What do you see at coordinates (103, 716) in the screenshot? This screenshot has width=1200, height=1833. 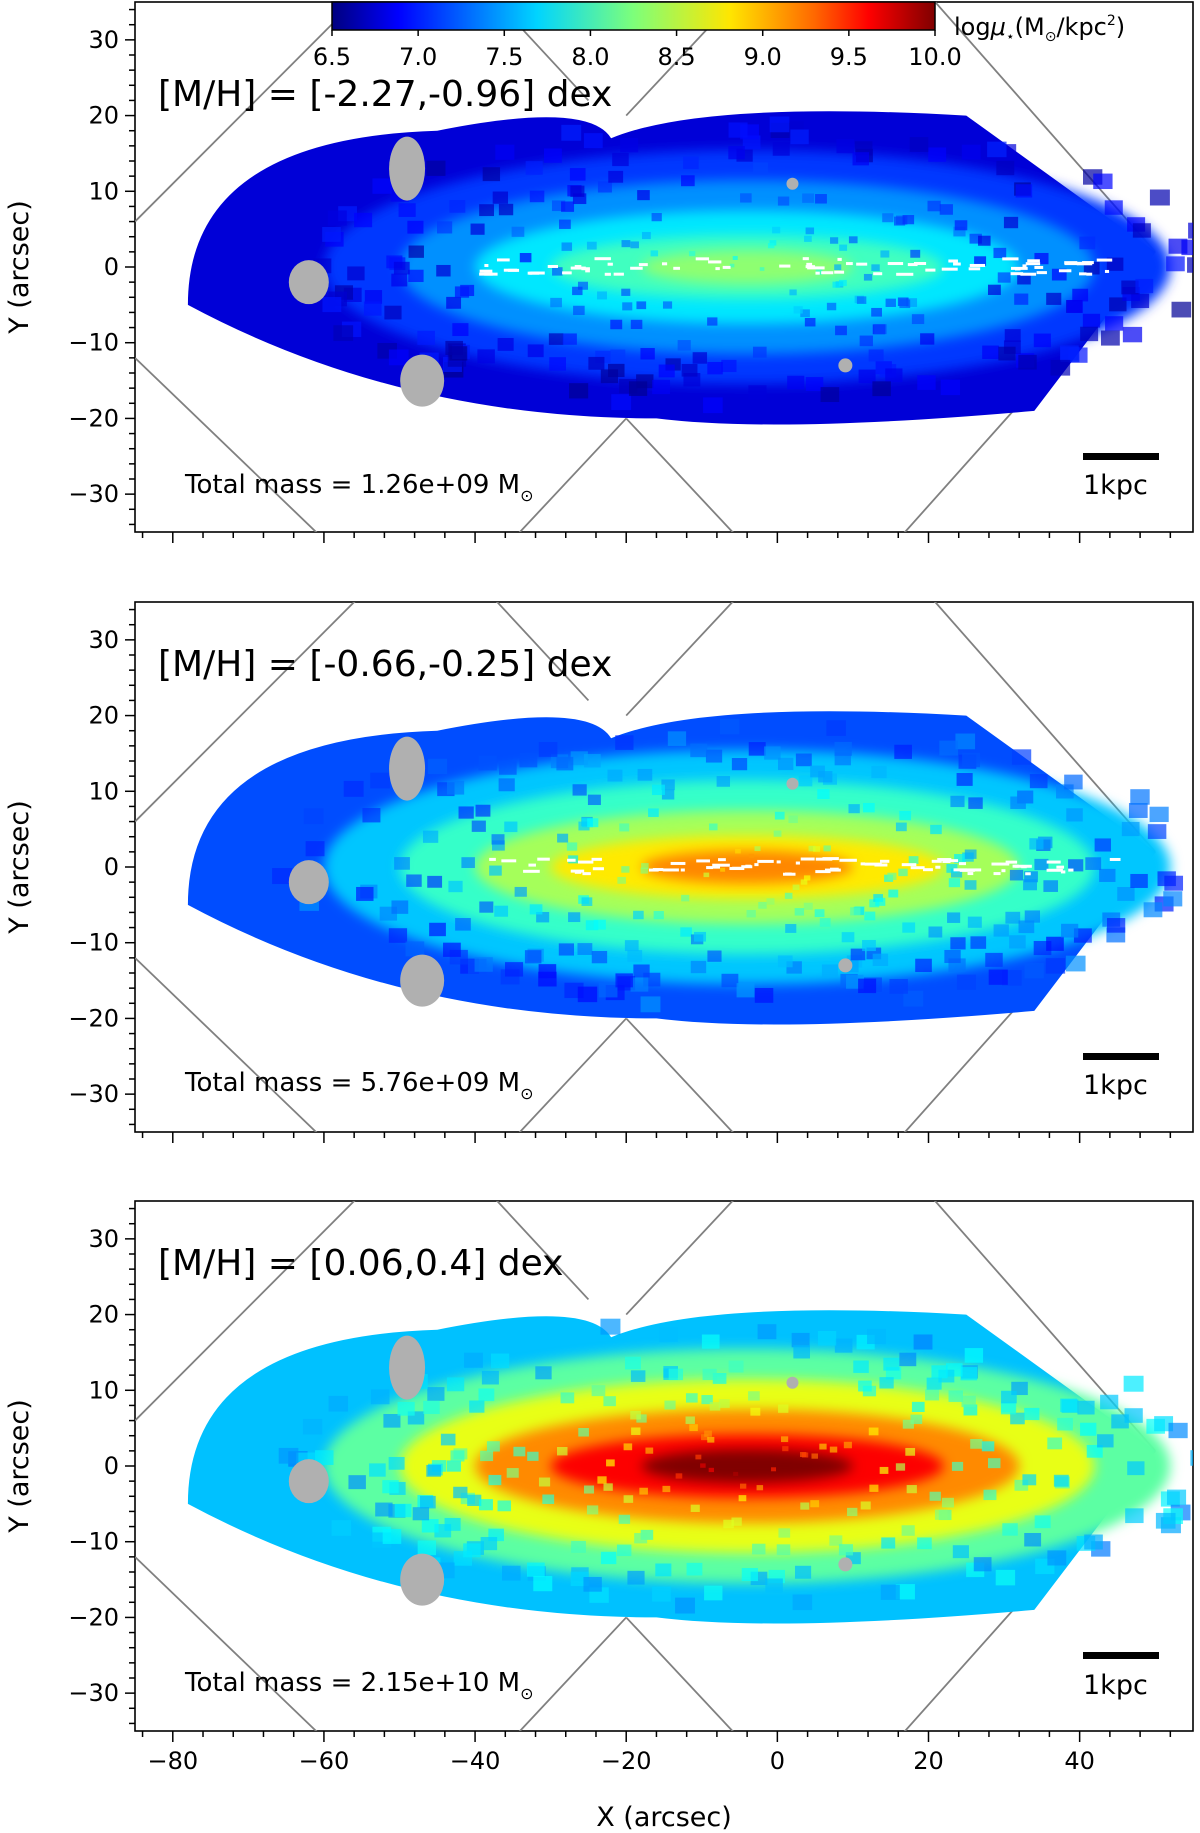 I see `y-tick-label: 20` at bounding box center [103, 716].